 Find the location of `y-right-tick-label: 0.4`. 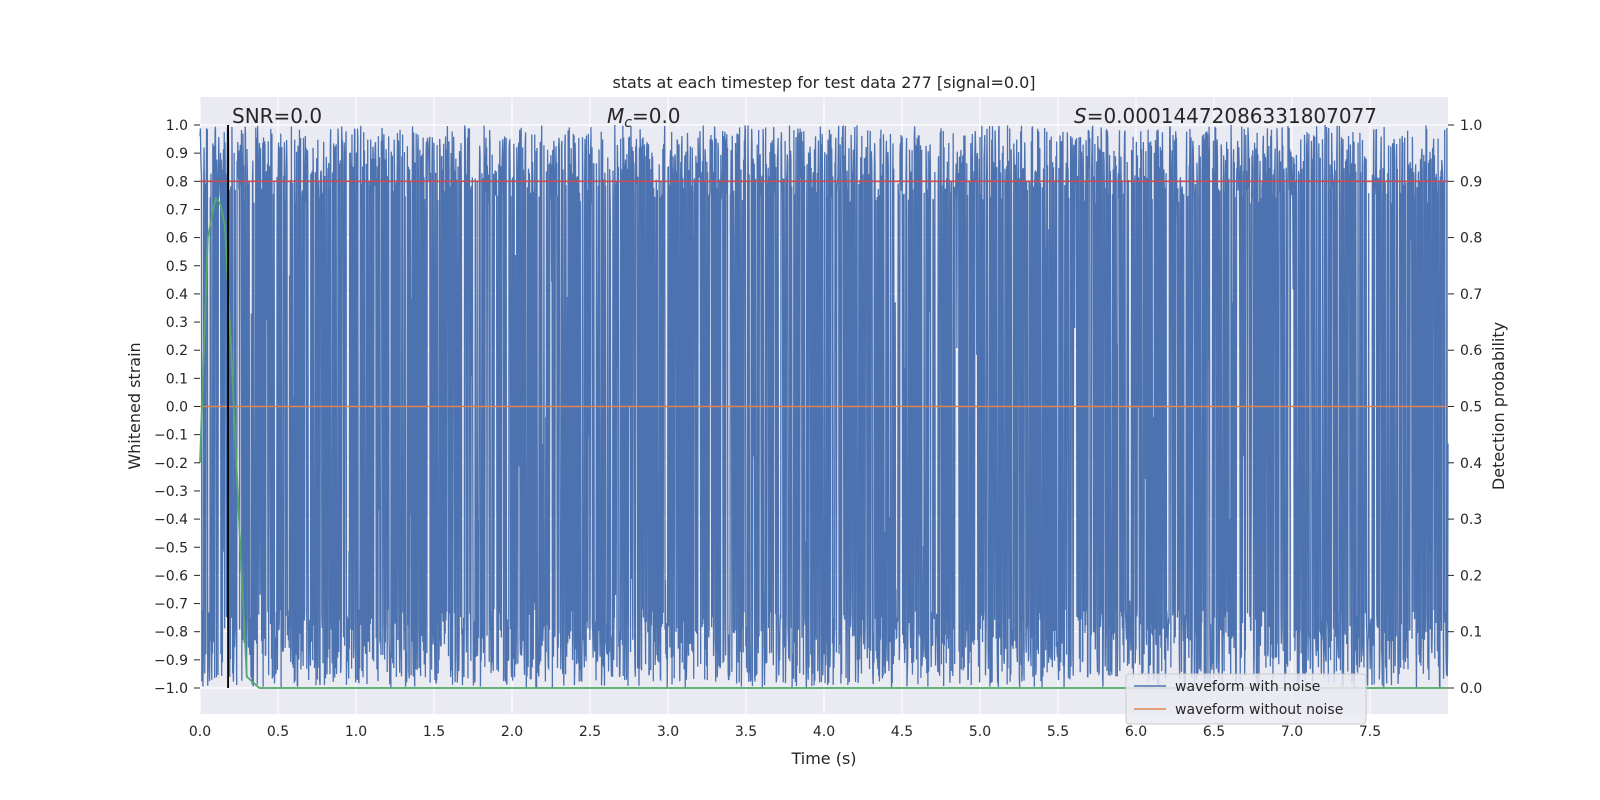

y-right-tick-label: 0.4 is located at coordinates (1471, 464).